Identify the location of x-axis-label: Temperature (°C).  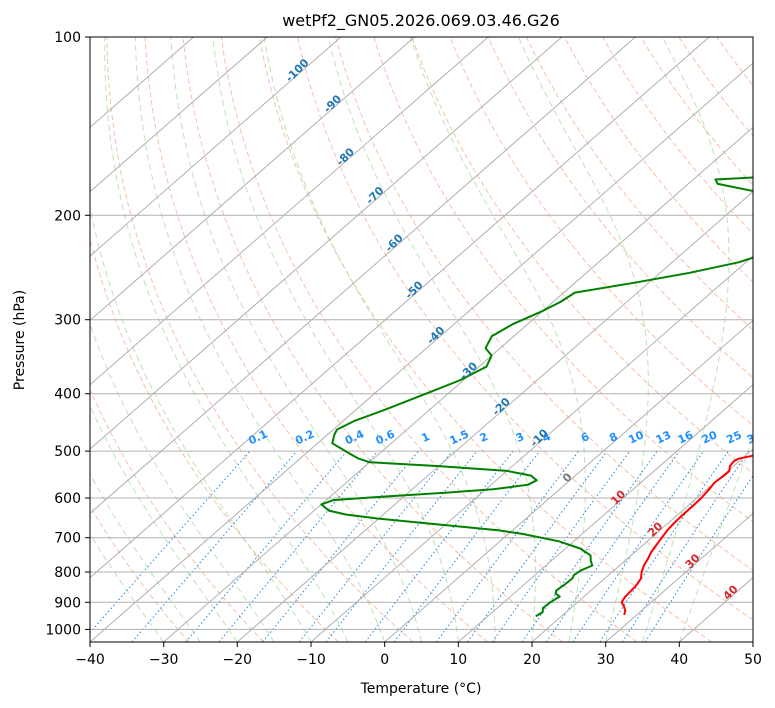
(421, 689).